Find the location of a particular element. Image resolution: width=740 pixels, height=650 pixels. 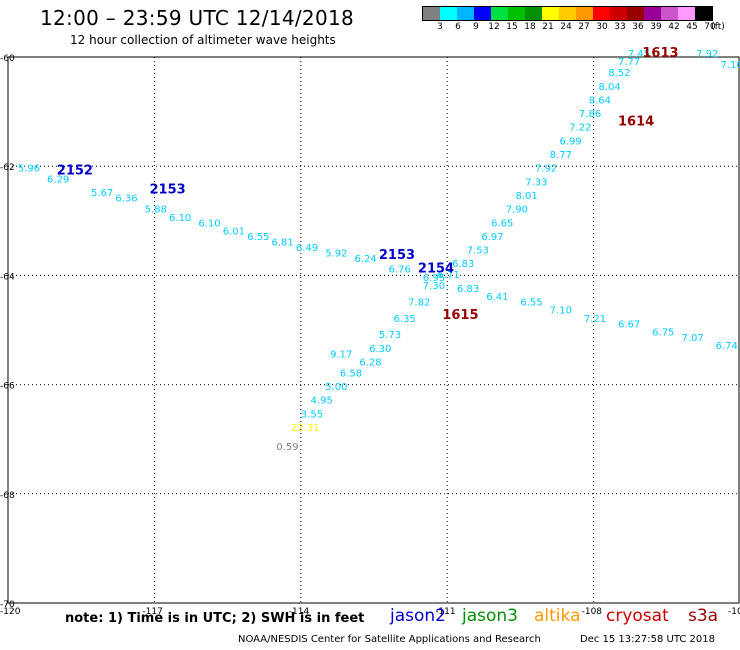

wave-height-value: 7.30 is located at coordinates (434, 286).